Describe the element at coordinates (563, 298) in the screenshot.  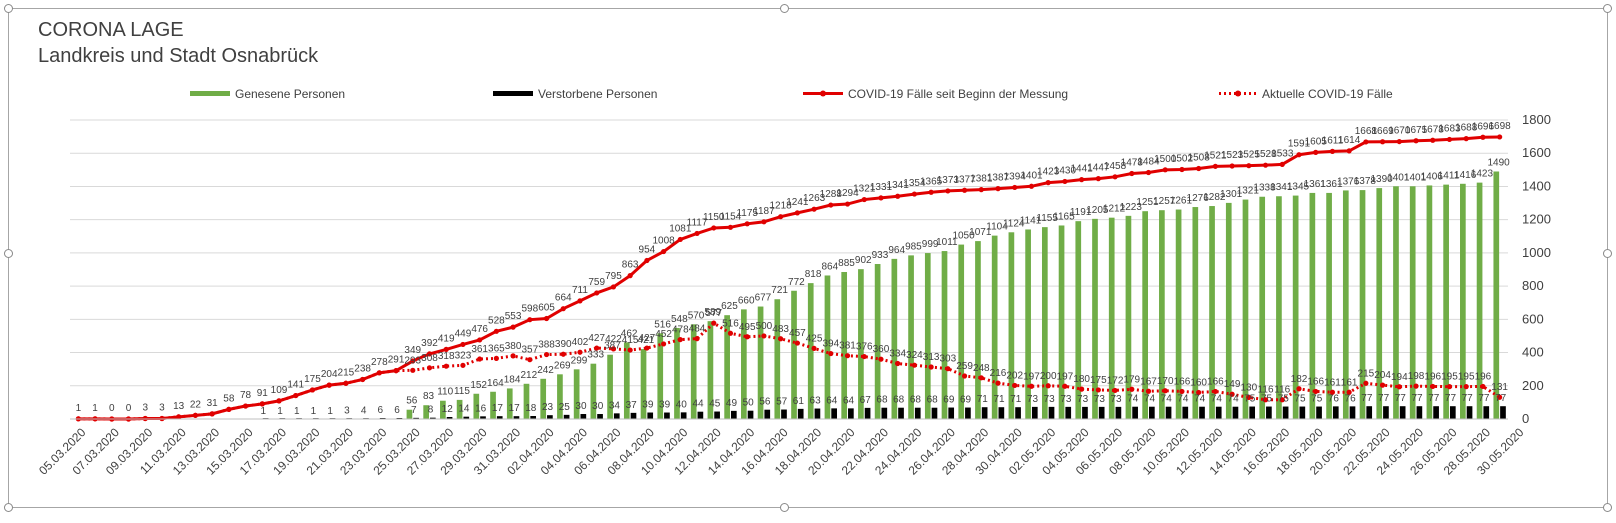
I see `data-label-total: 664` at that location.